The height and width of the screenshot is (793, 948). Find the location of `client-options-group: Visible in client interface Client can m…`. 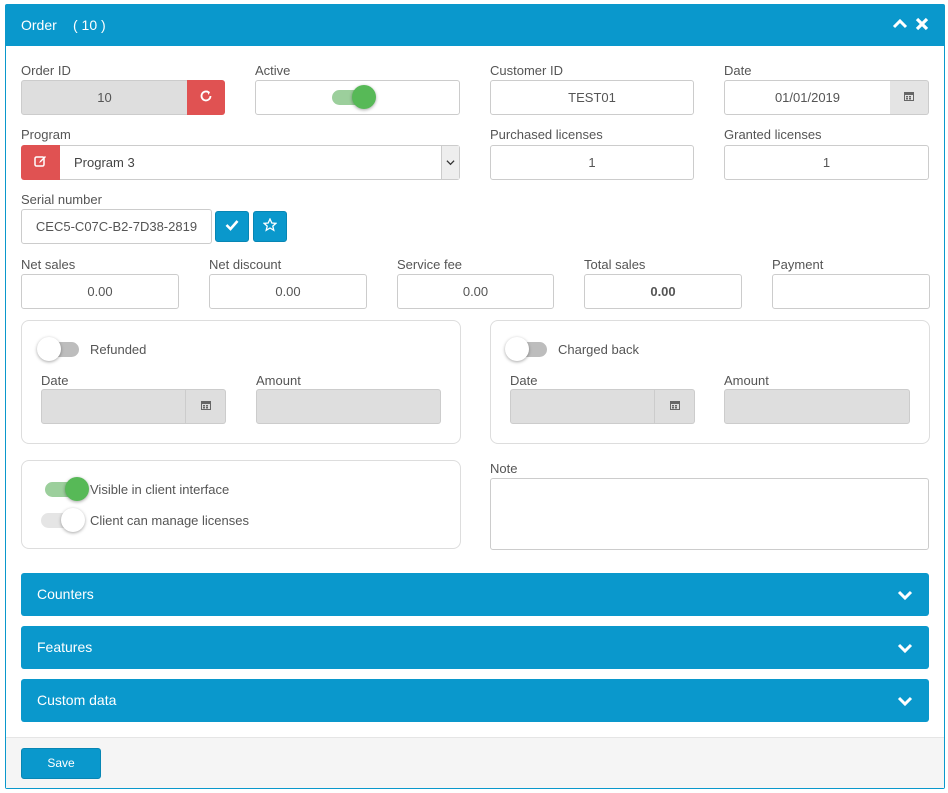

client-options-group: Visible in client interface Client can m… is located at coordinates (241, 504).